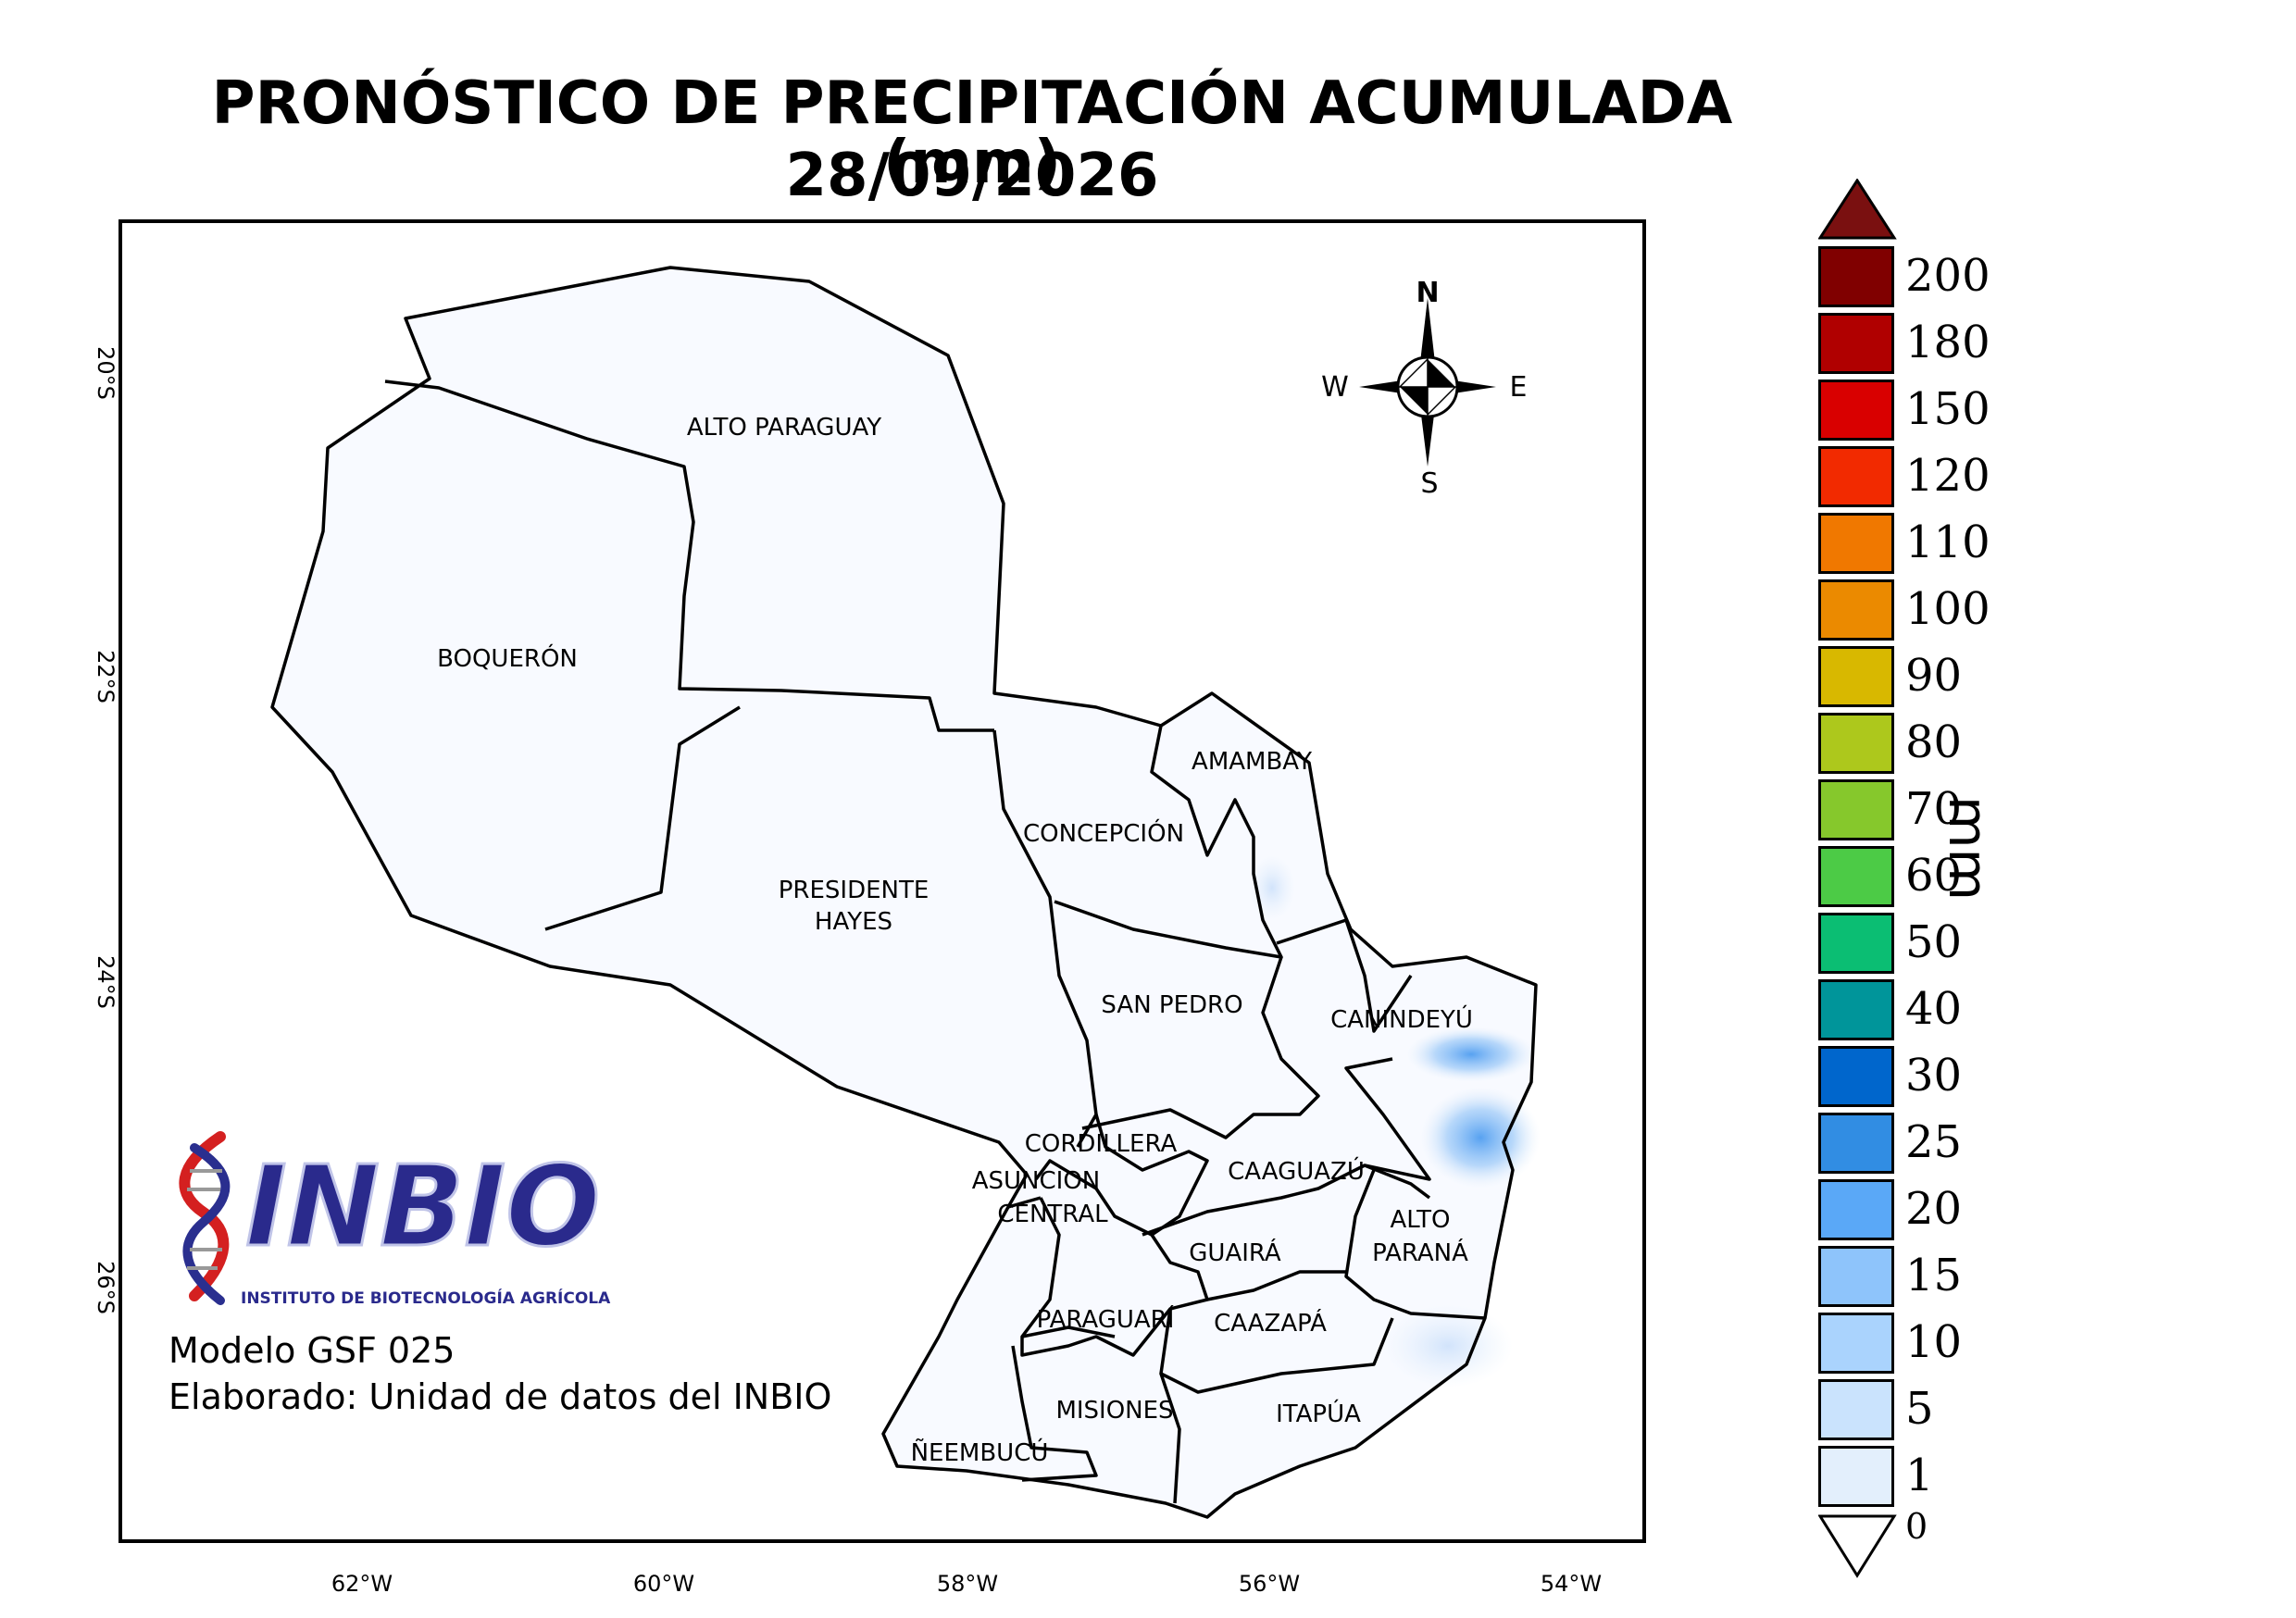  I want to click on label-presidente-hayes-1: PRESIDENTE, so click(854, 890).